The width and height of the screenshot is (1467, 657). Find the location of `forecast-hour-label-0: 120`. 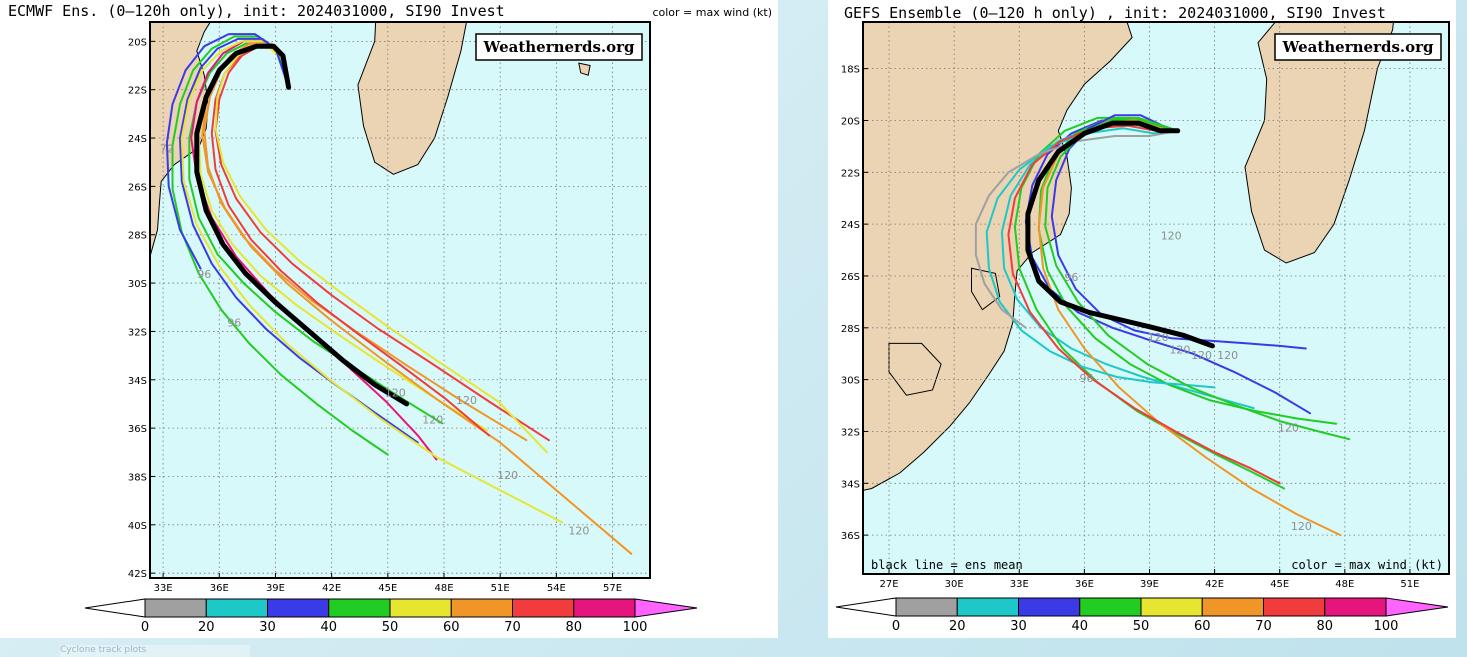

forecast-hour-label-0: 120 is located at coordinates (1171, 236).